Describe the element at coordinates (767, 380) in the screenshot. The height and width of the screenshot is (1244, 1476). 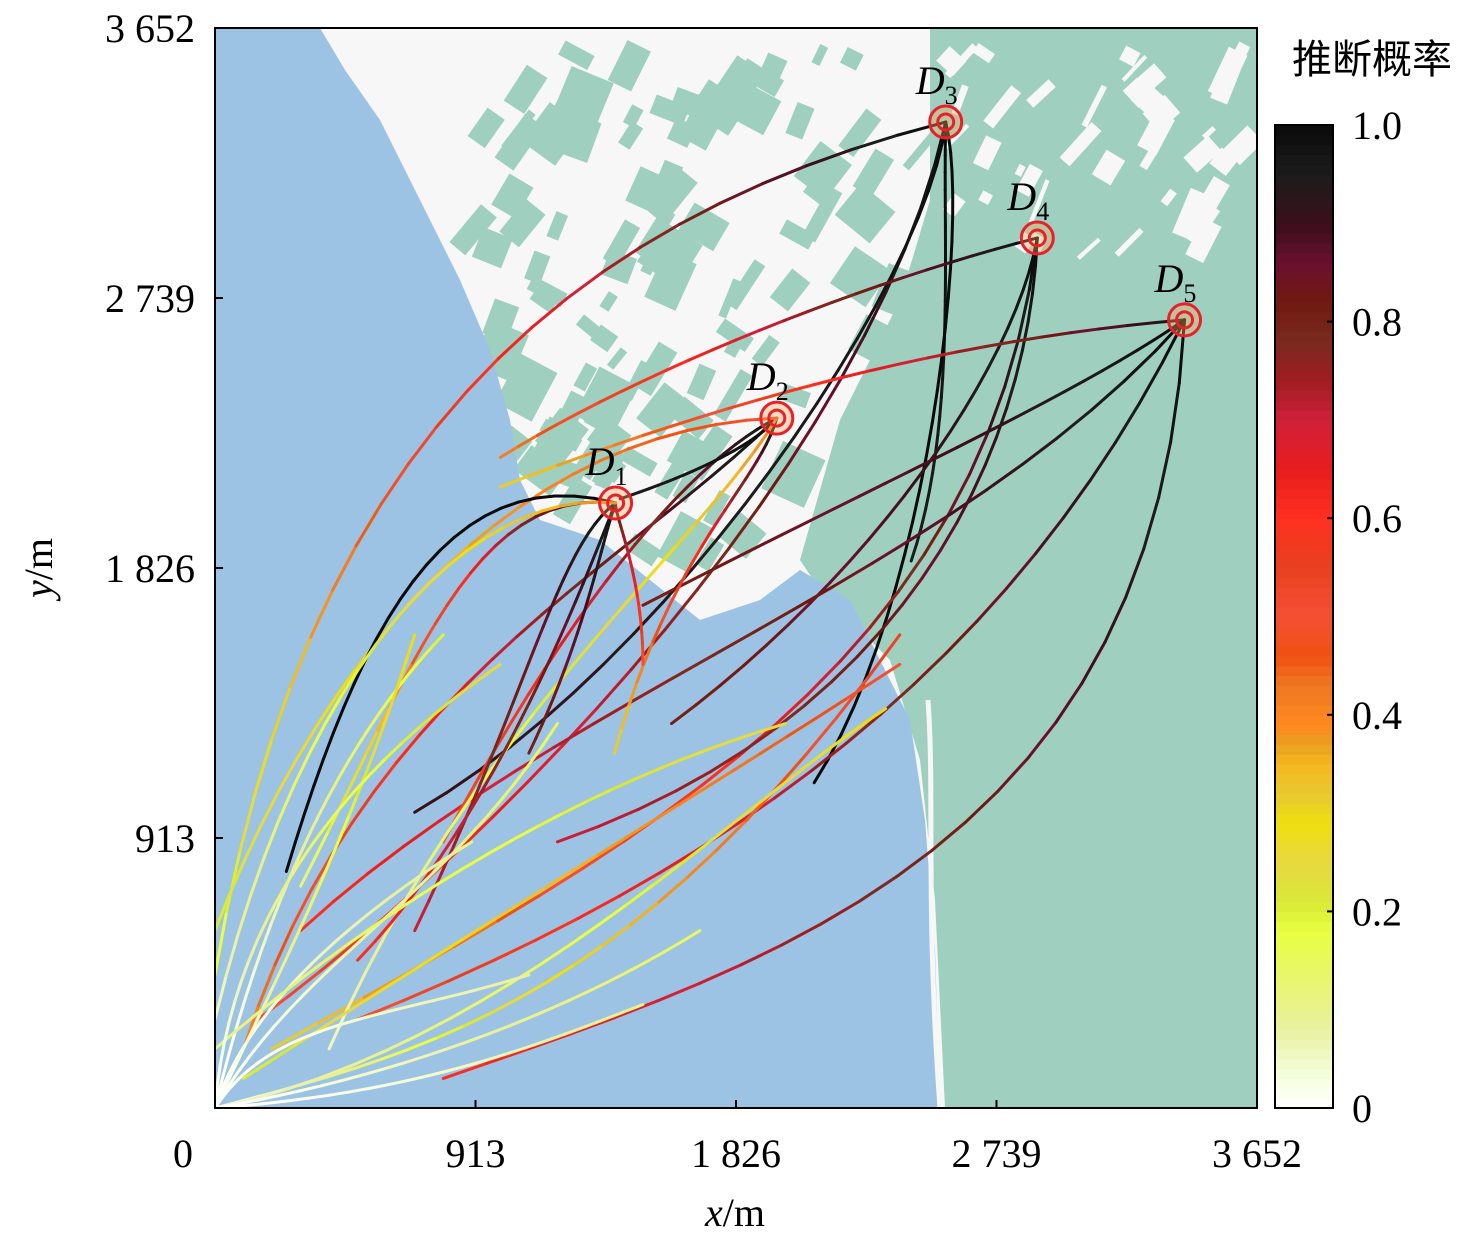
I see `target-label: D2` at that location.